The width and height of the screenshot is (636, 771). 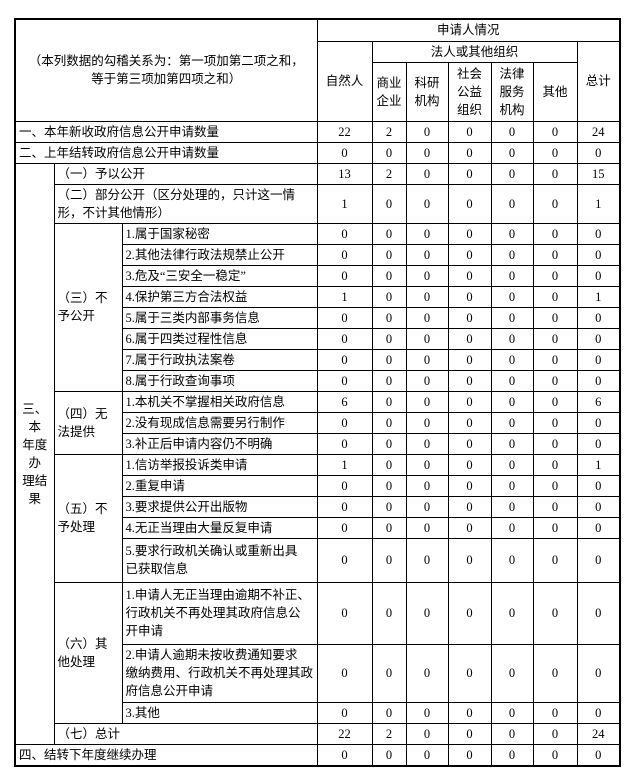 What do you see at coordinates (166, 131) in the screenshot?
I see `row-label-new-applications: 一、本年新收政府信息公开申请数量` at bounding box center [166, 131].